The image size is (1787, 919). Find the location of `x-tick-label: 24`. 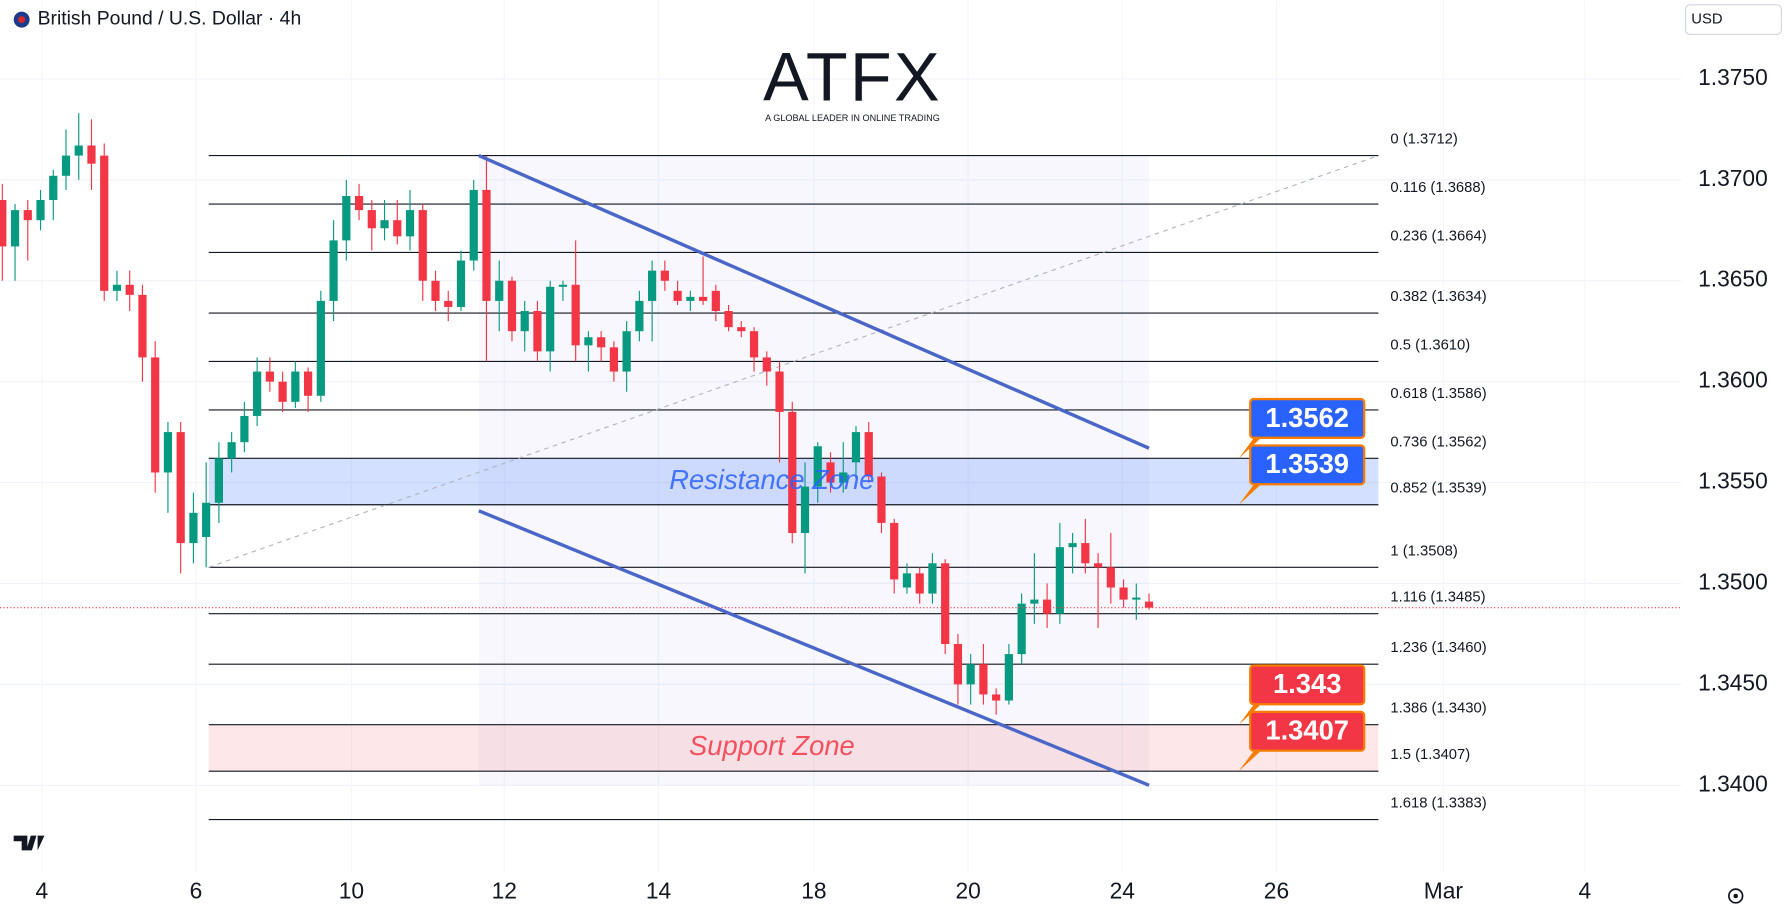

x-tick-label: 24 is located at coordinates (1122, 891).